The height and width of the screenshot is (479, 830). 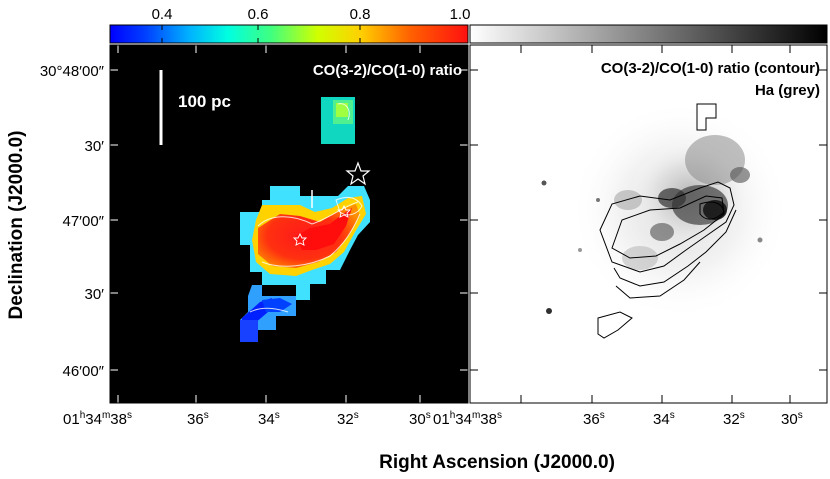 I want to click on y-tick-label: 47′00″, so click(x=84, y=221).